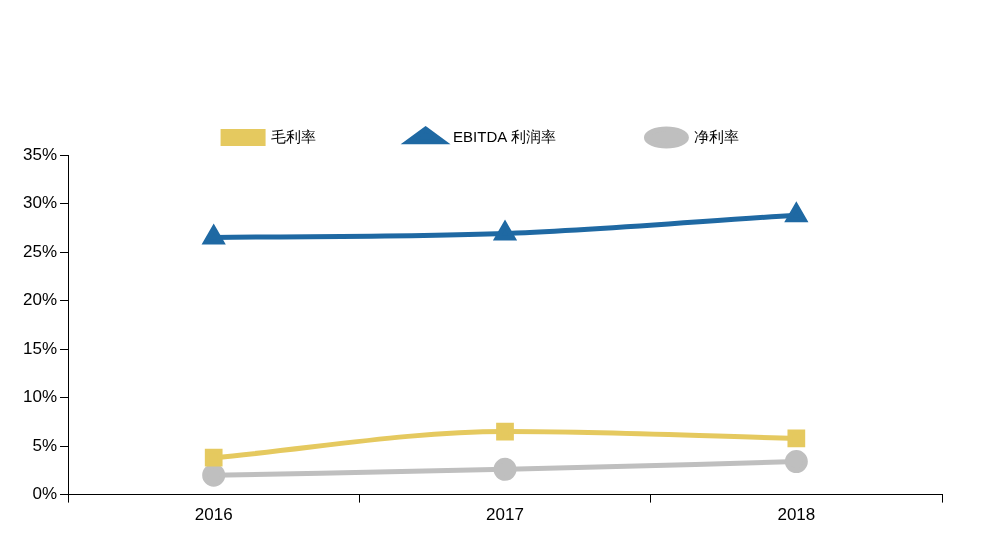  Describe the element at coordinates (716, 136) in the screenshot. I see `legend-label: 净利率` at that location.